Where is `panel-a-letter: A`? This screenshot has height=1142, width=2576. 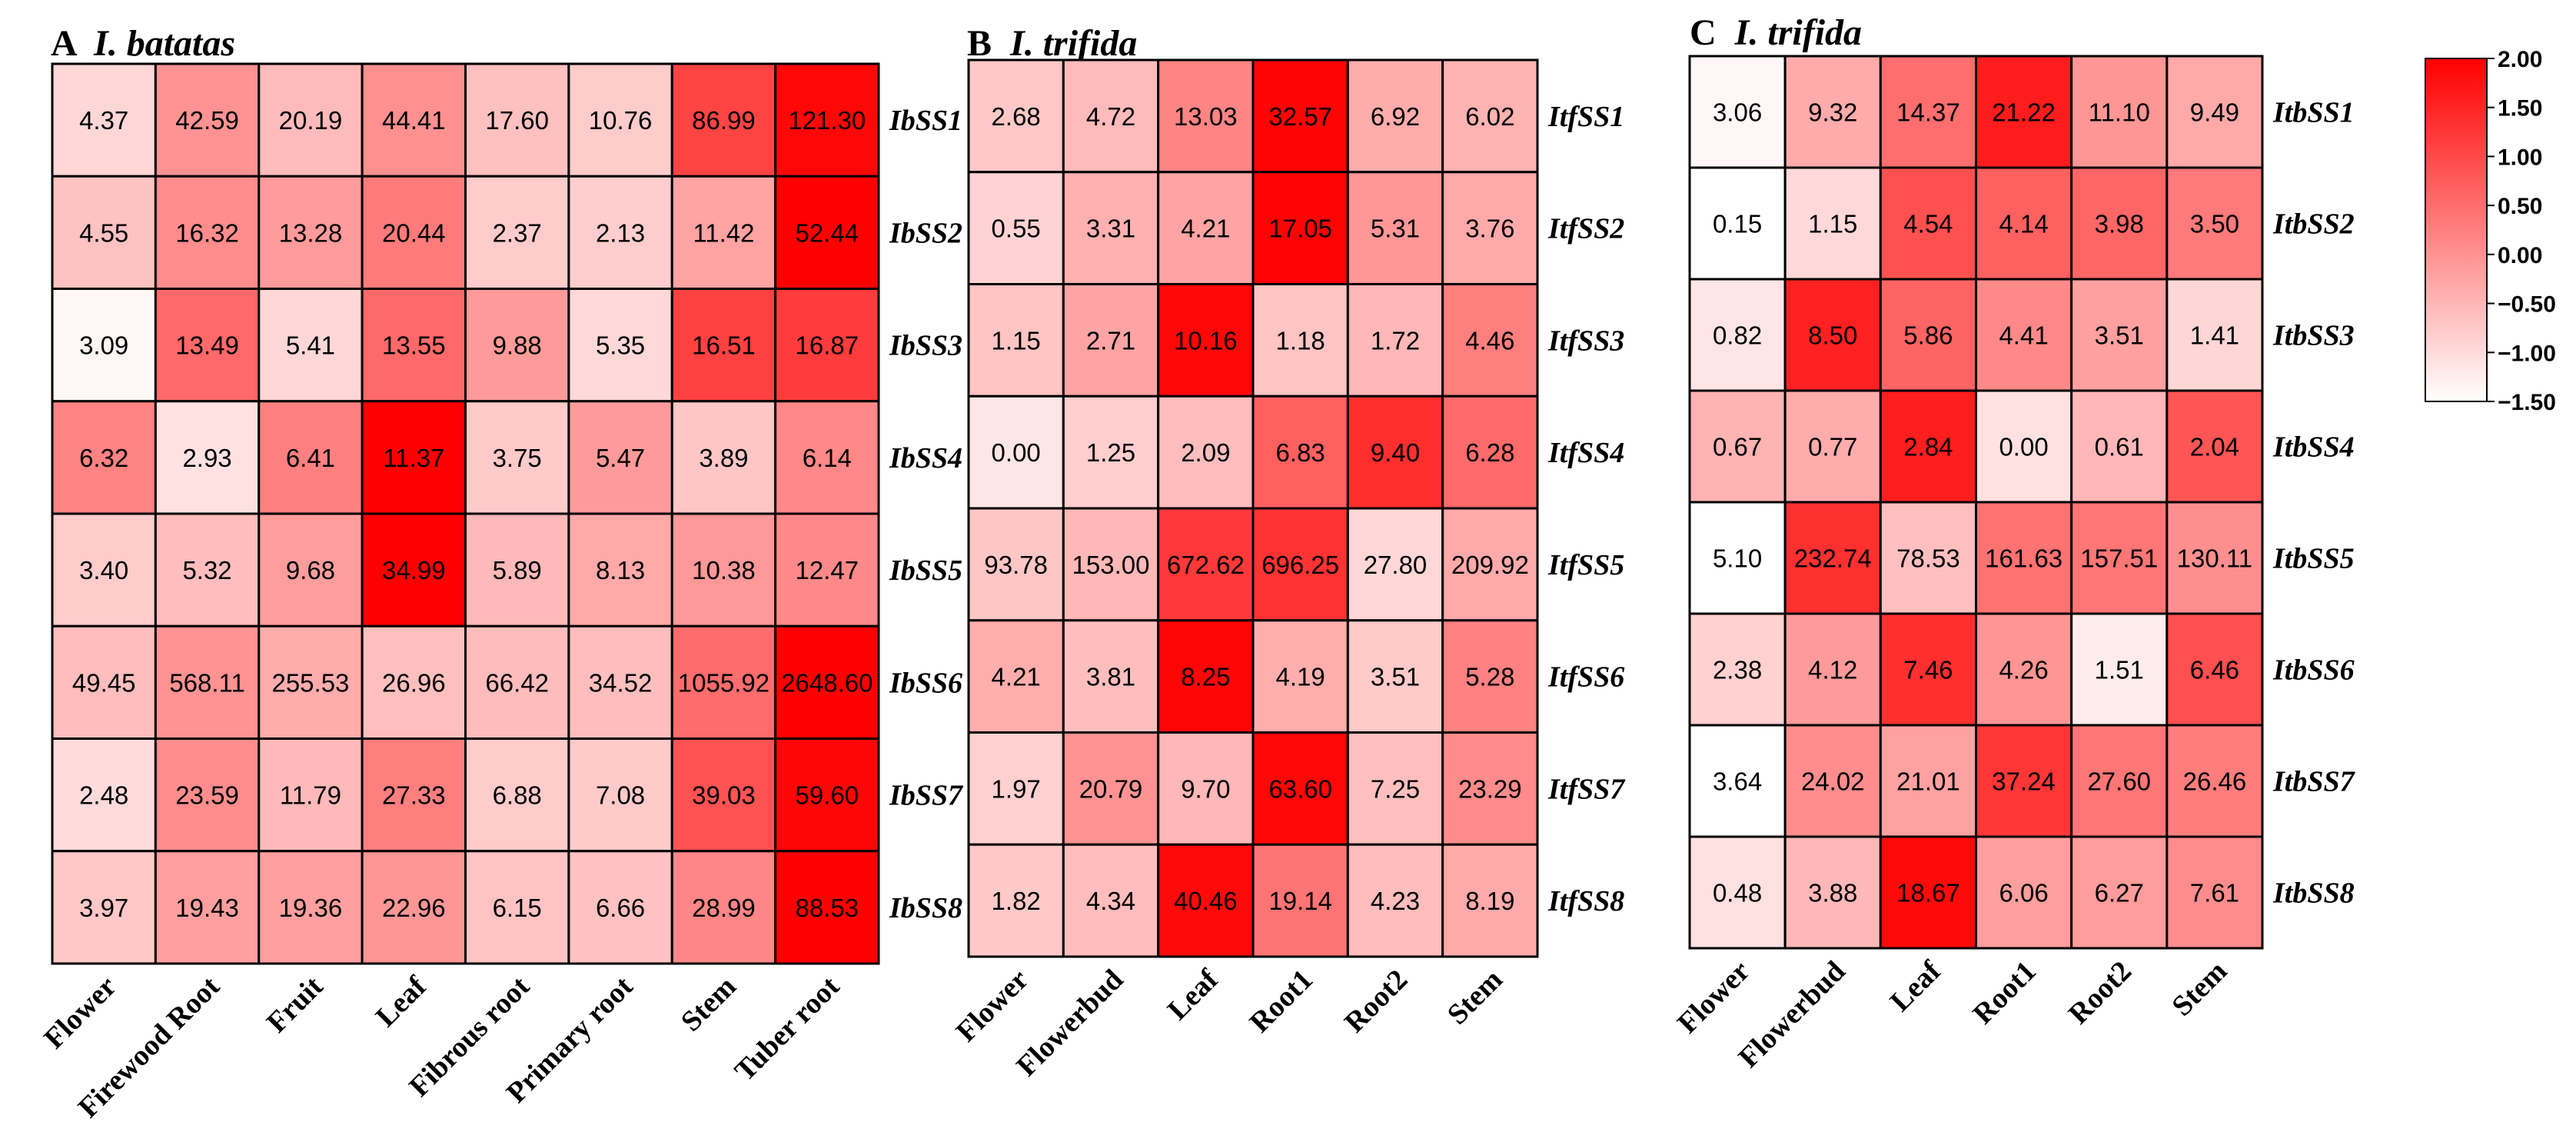 panel-a-letter: A is located at coordinates (64, 43).